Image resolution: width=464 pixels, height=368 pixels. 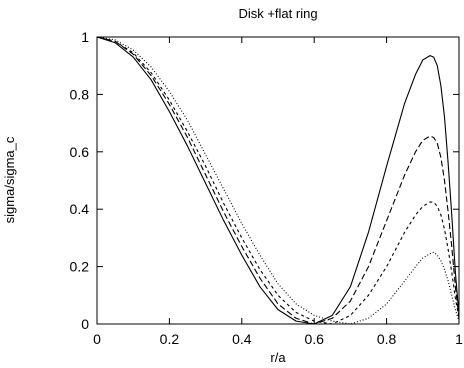 I want to click on y-tick-label: 0.8, so click(x=80, y=94).